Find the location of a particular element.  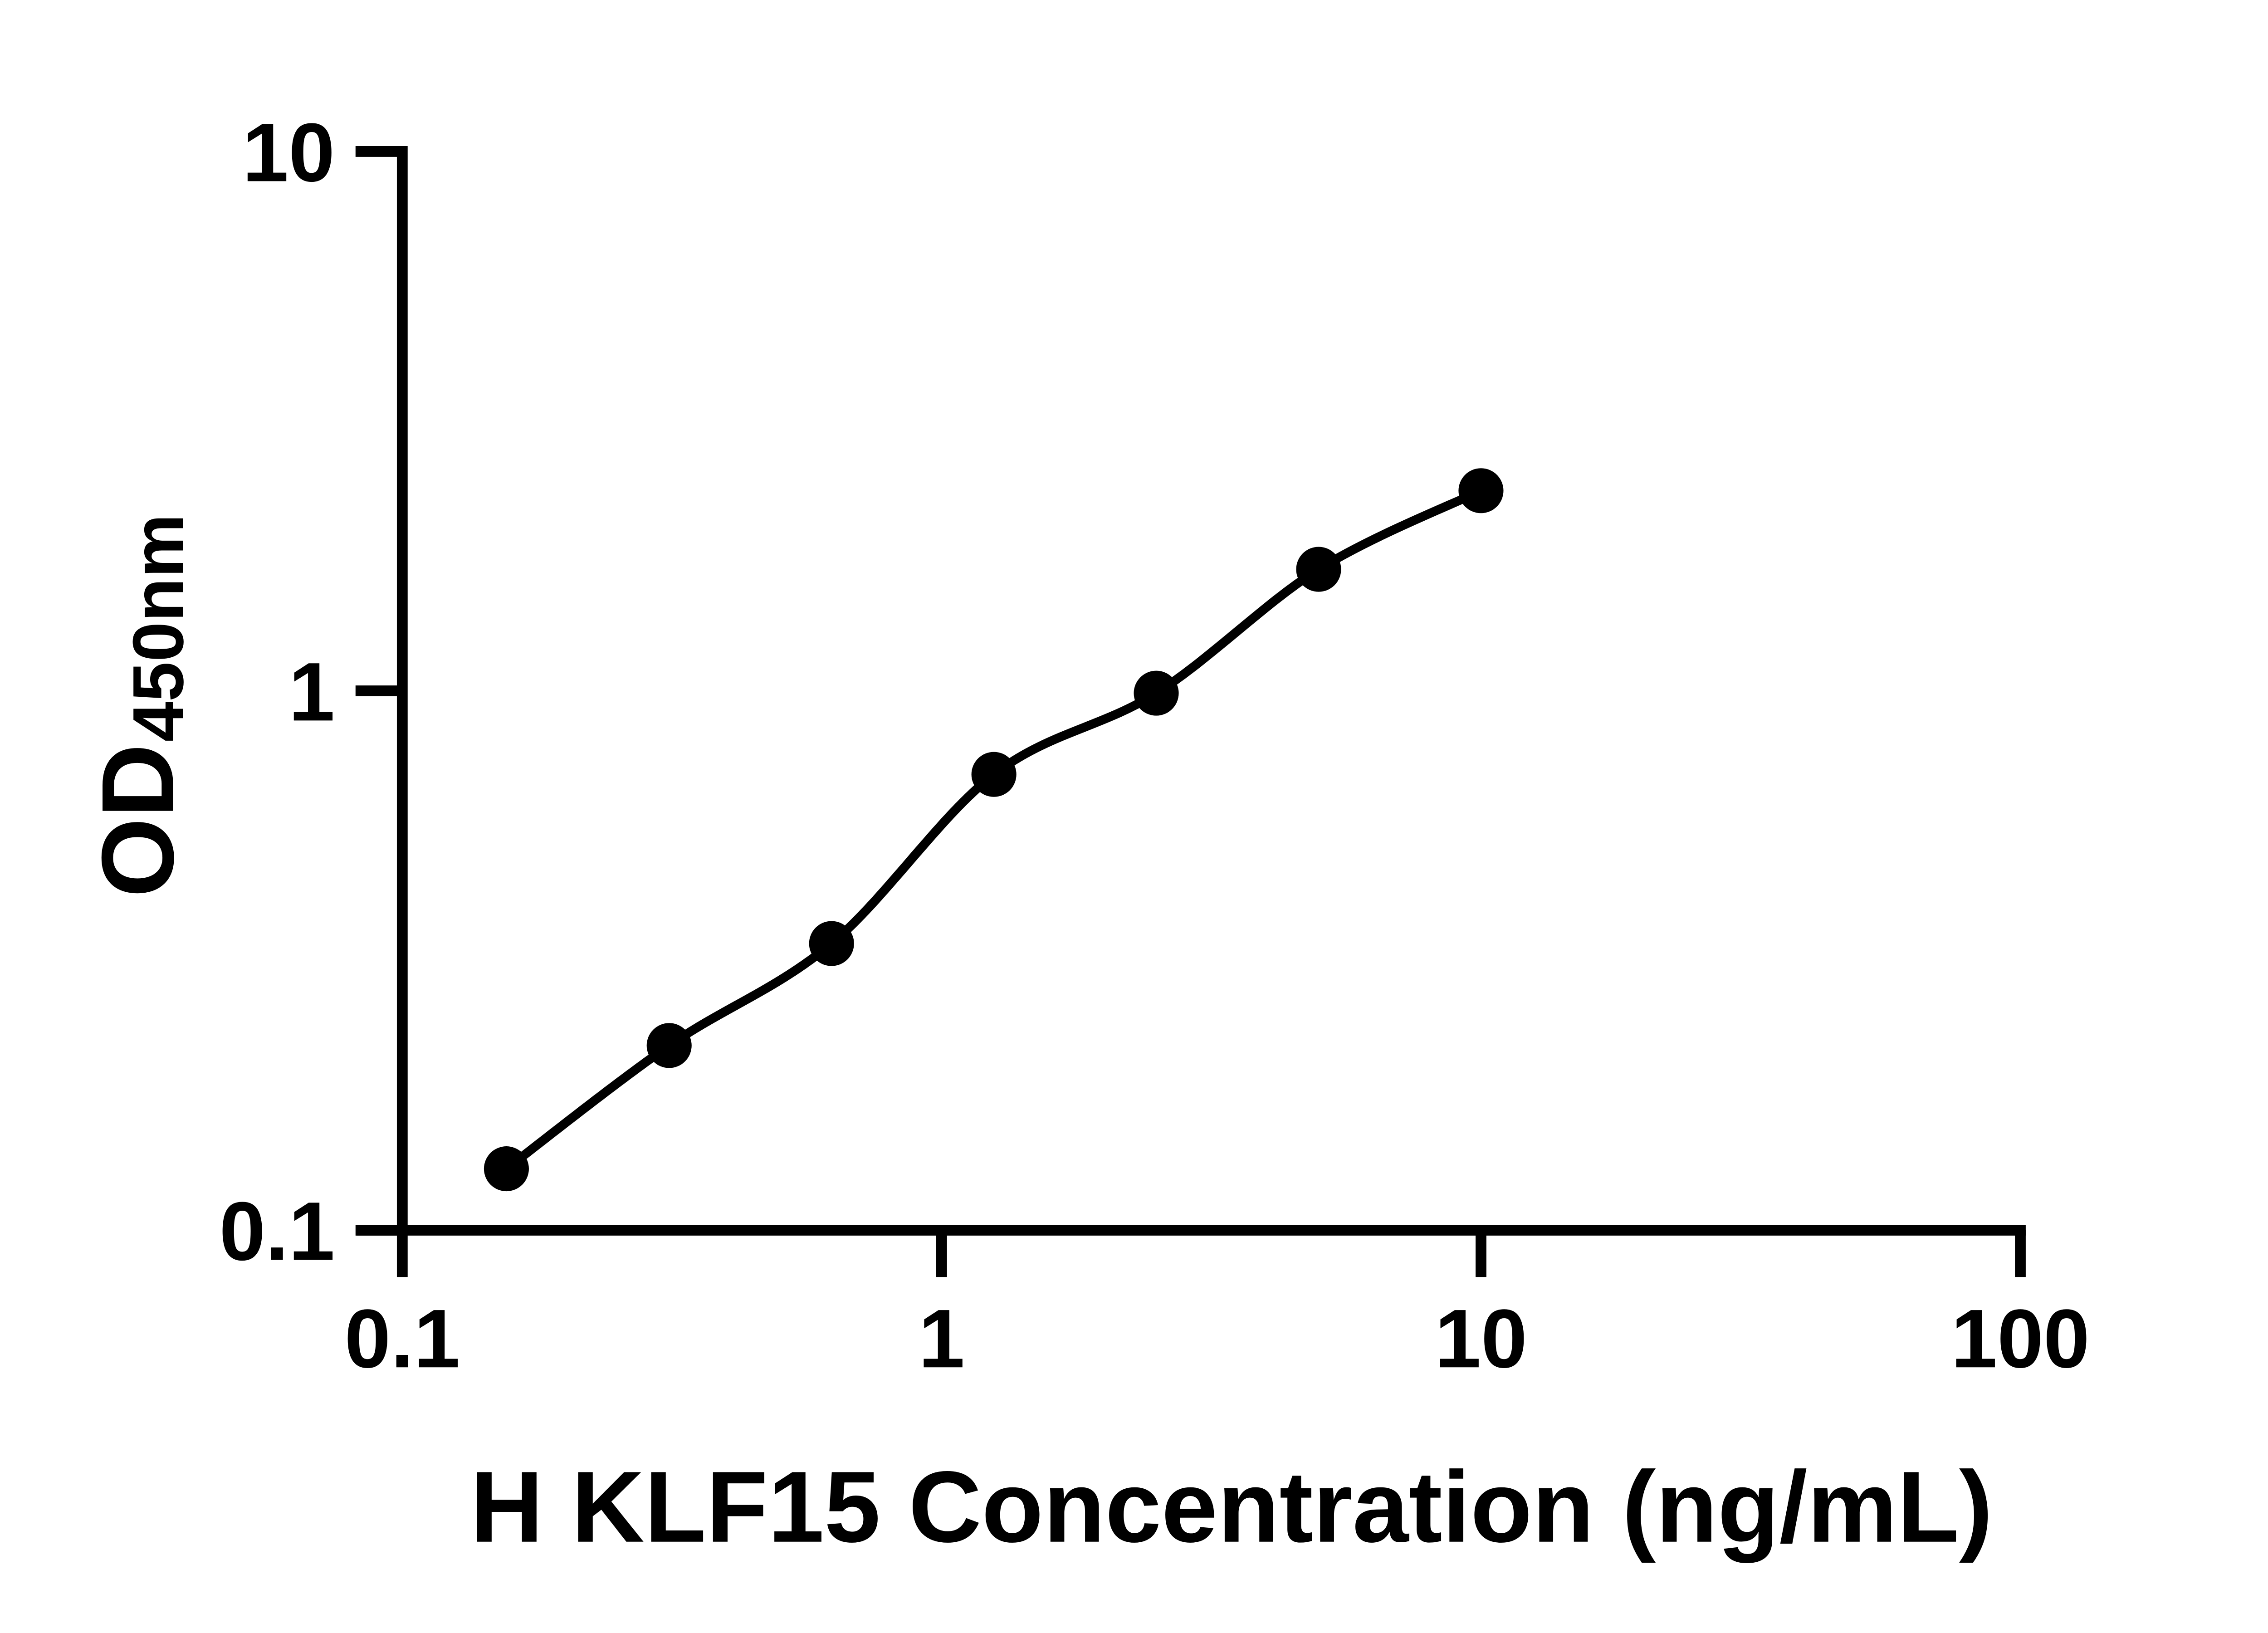

x-tick-label: 1 is located at coordinates (942, 1338).